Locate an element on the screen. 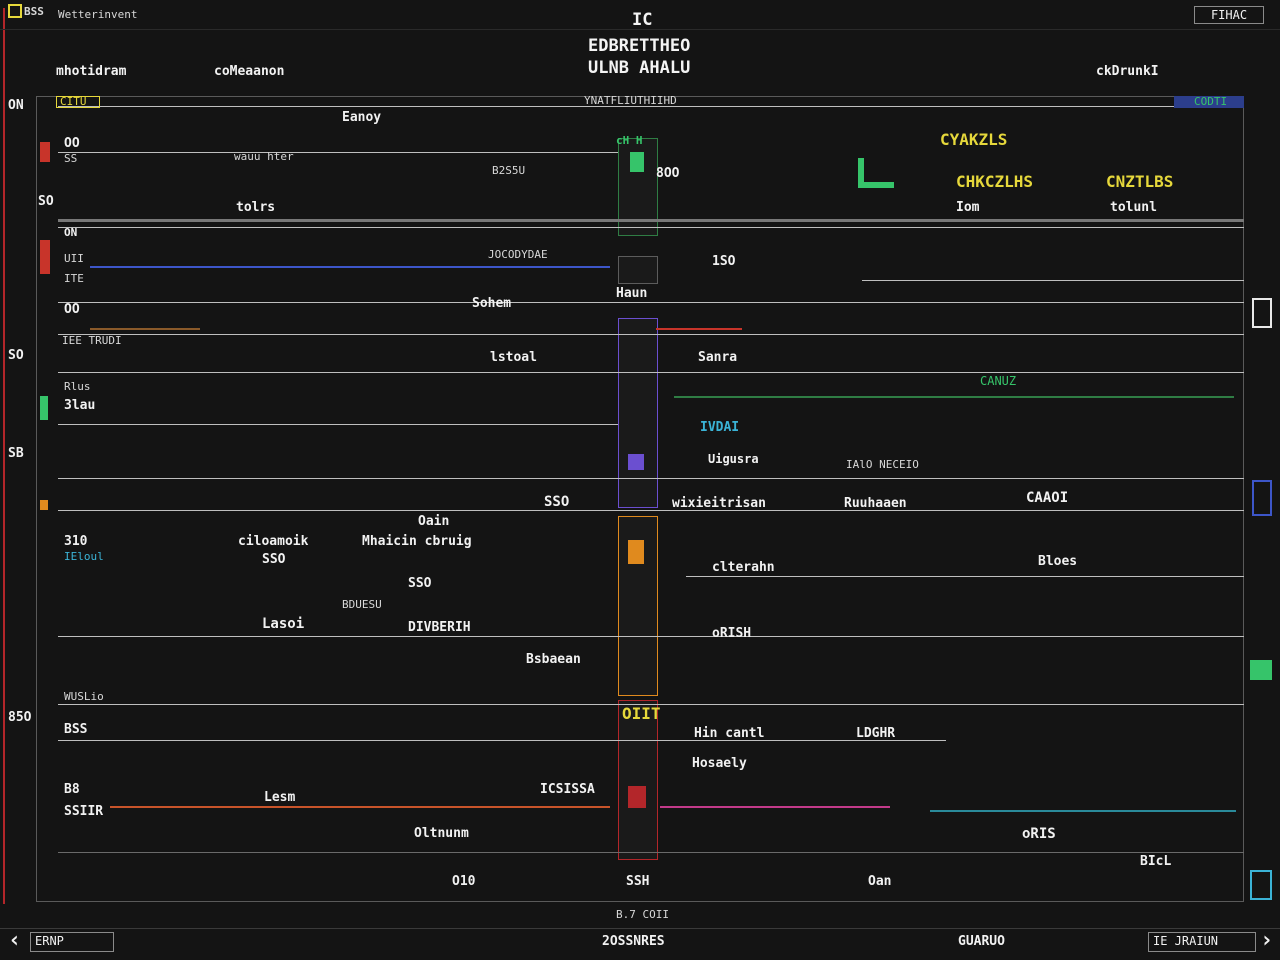  scroll-thumb is located at coordinates (1262, 498).